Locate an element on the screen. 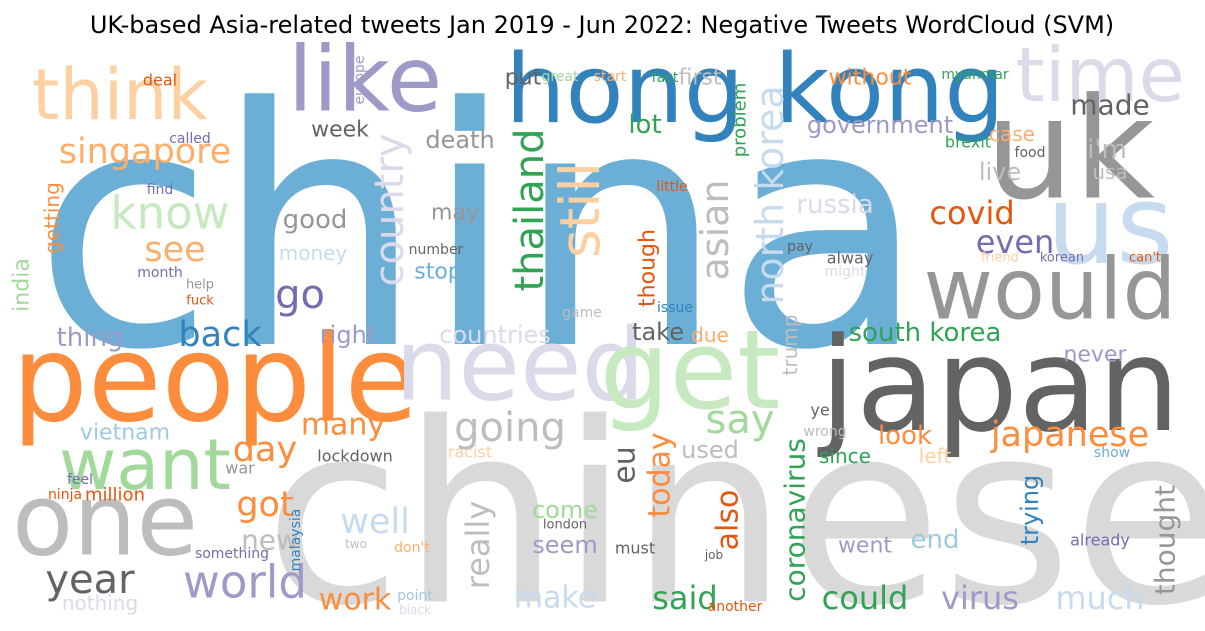  word: london is located at coordinates (565, 525).